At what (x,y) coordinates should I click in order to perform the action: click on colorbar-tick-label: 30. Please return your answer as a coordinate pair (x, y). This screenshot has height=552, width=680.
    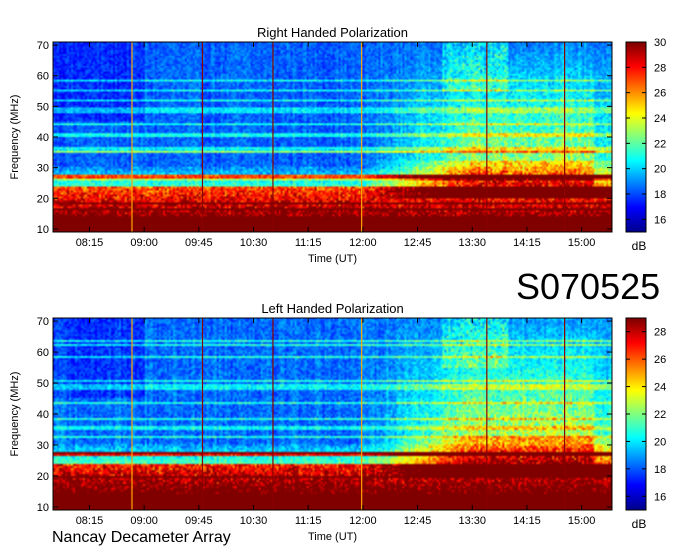
    Looking at the image, I should click on (660, 43).